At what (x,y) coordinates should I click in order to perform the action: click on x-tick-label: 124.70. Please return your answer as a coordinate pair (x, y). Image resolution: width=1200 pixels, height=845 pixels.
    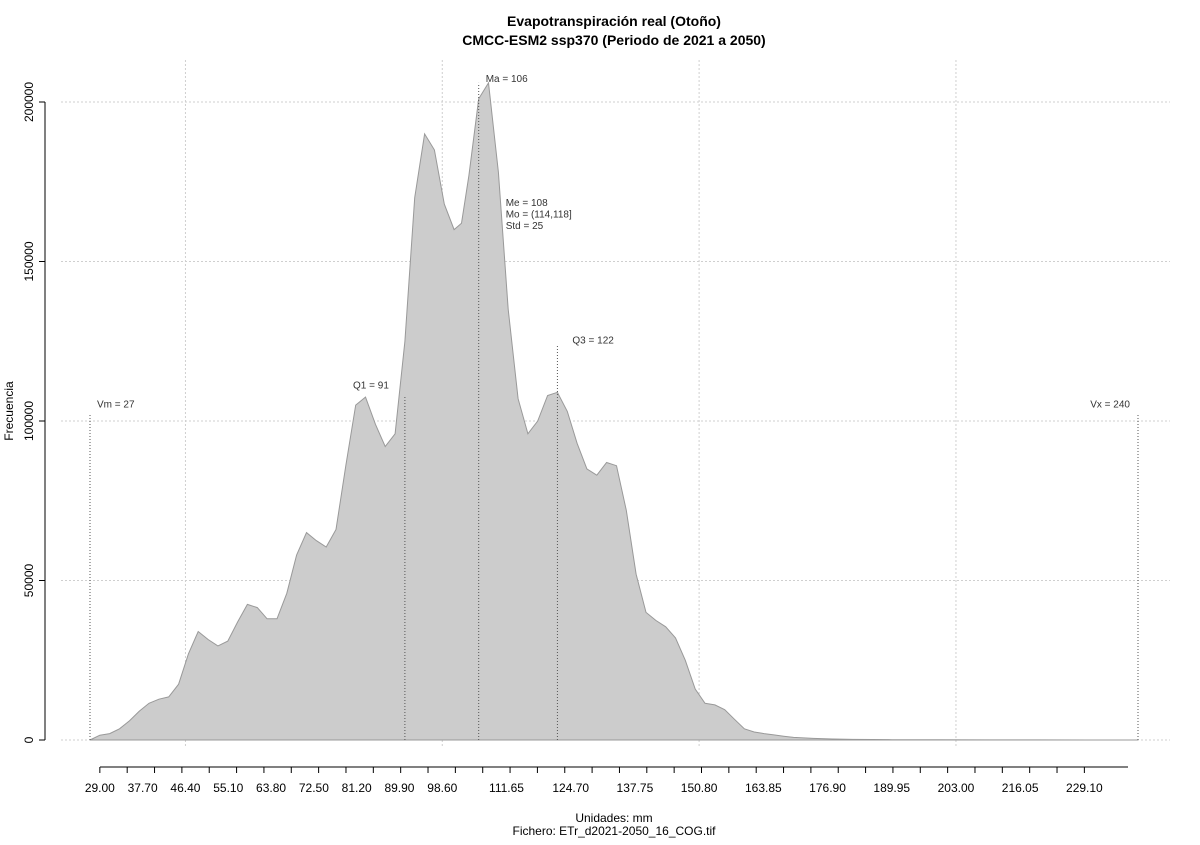
    Looking at the image, I should click on (570, 788).